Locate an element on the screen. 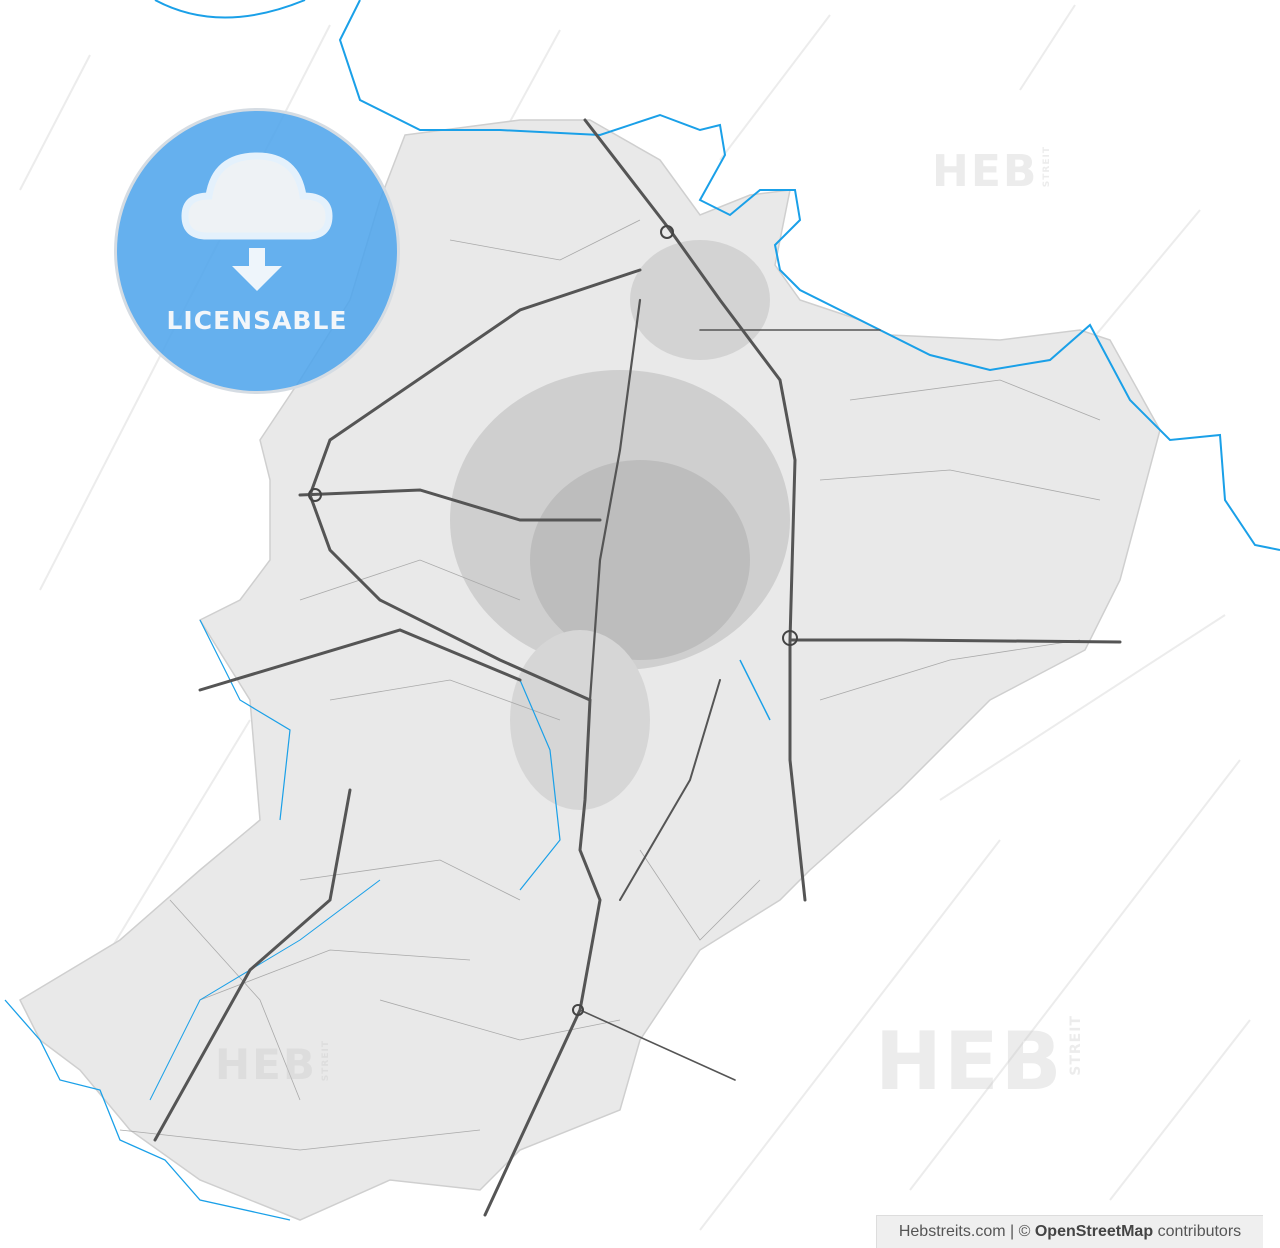  road-south-east is located at coordinates (657, 1045).